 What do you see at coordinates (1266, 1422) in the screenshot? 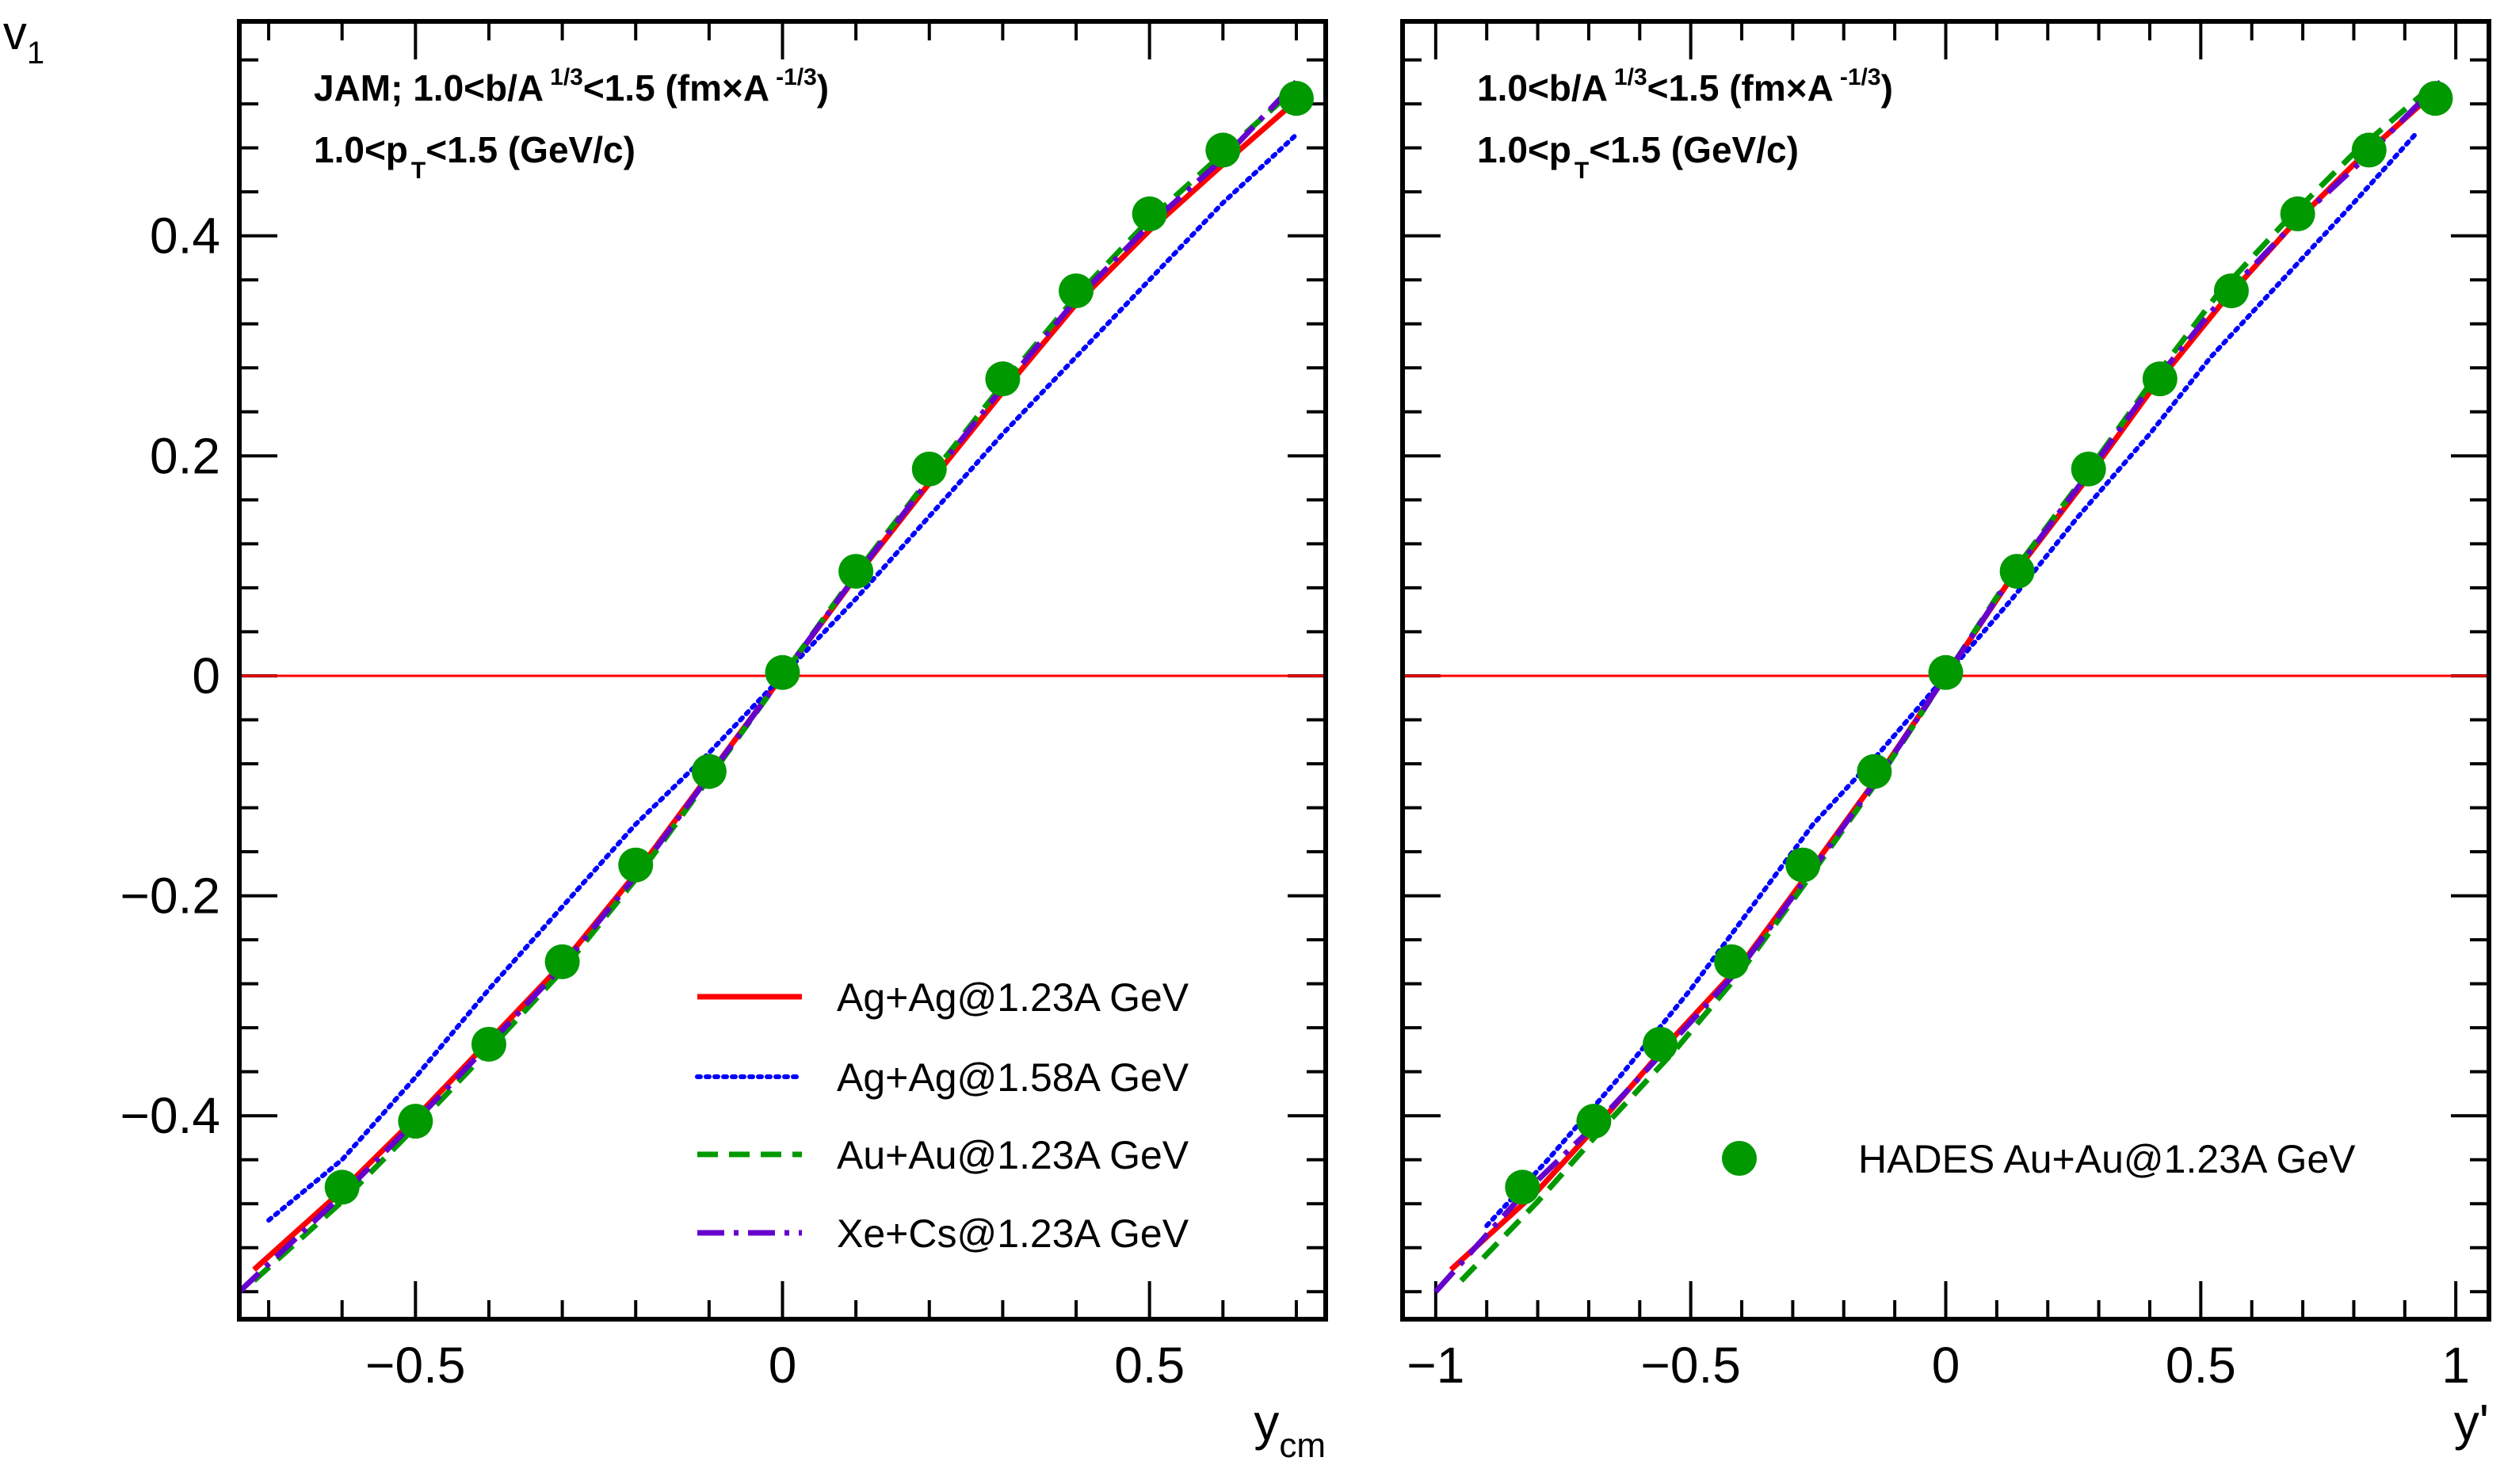
I see `x-axis-title-main: y` at bounding box center [1266, 1422].